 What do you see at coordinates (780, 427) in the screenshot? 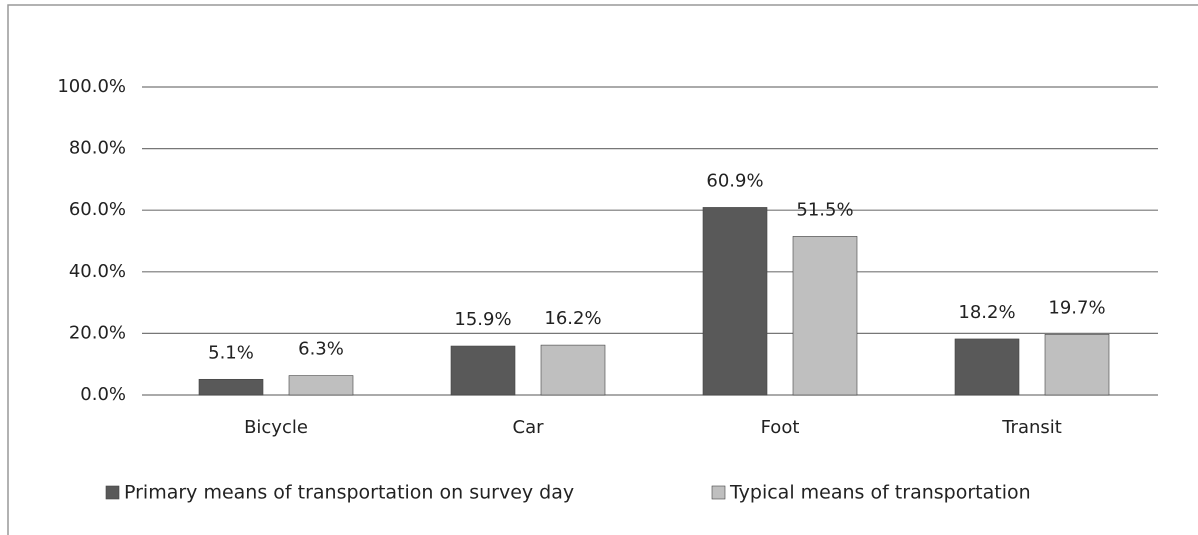
I see `x-tick-label: Foot` at bounding box center [780, 427].